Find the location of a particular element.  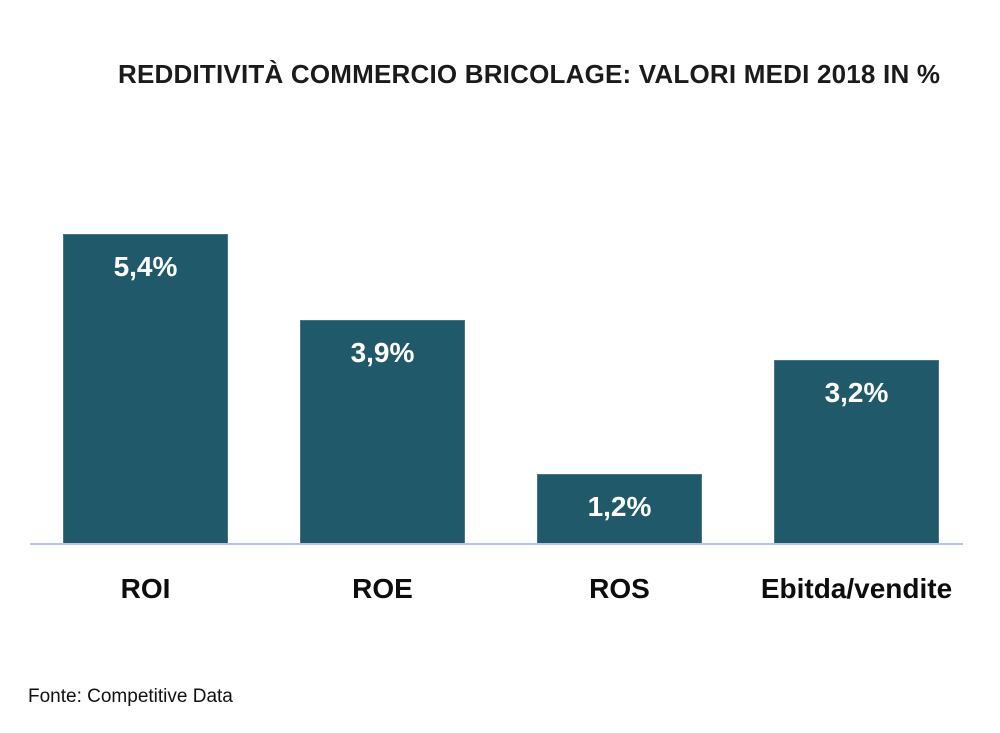

bar-roi: 5,4% is located at coordinates (145, 388).